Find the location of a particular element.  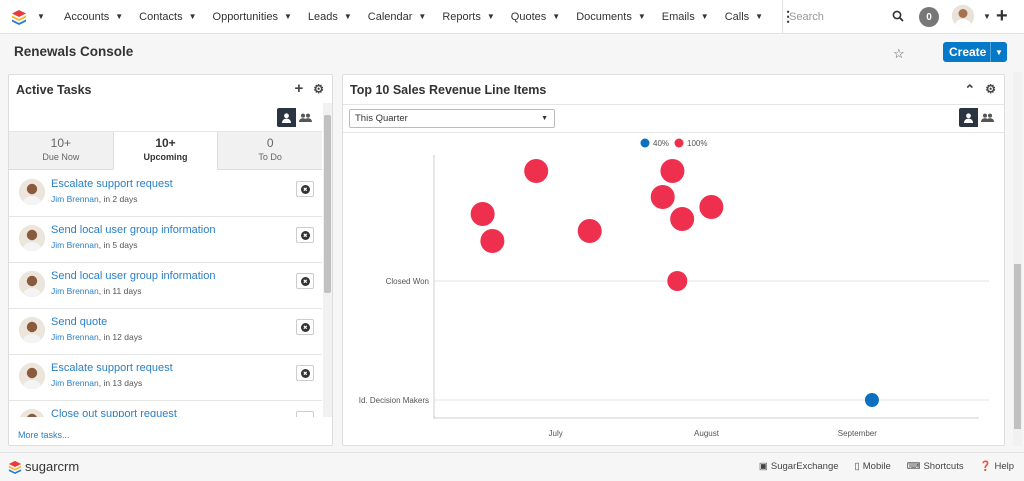

legend-label: 100% is located at coordinates (697, 143).